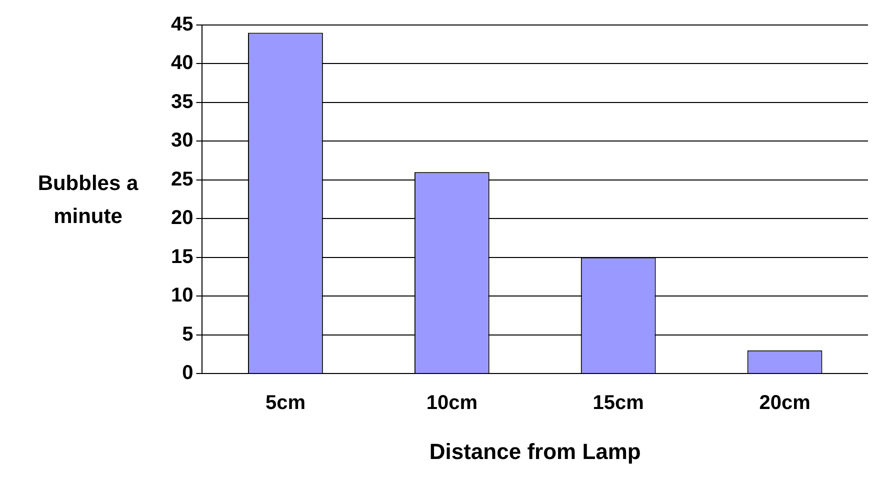 This screenshot has height=479, width=882. Describe the element at coordinates (88, 200) in the screenshot. I see `y-axis-title: Bubbles a minute` at that location.